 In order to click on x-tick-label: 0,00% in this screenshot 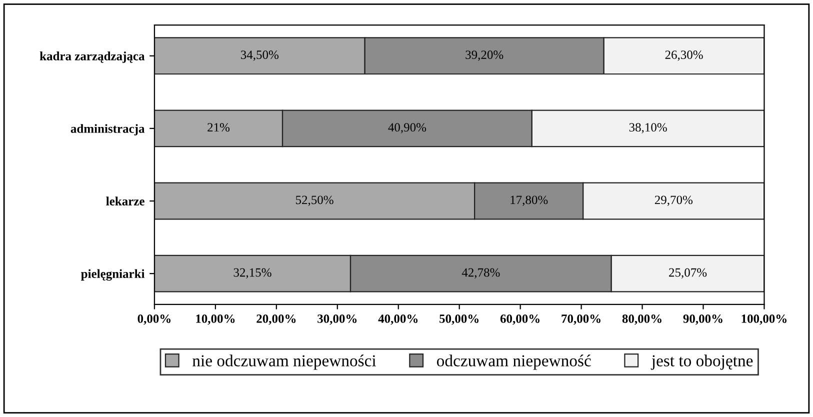, I will do `click(154, 319)`.